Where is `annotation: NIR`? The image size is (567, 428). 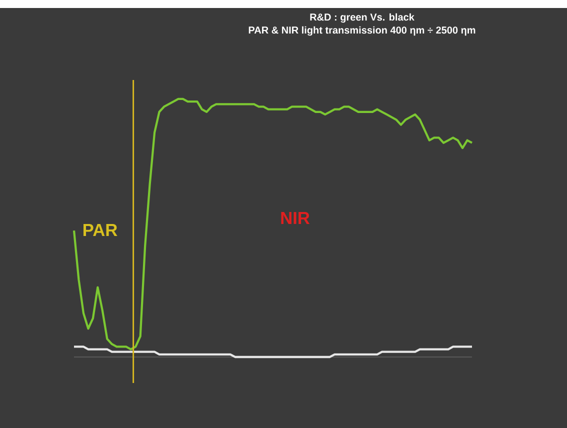
annotation: NIR is located at coordinates (295, 218).